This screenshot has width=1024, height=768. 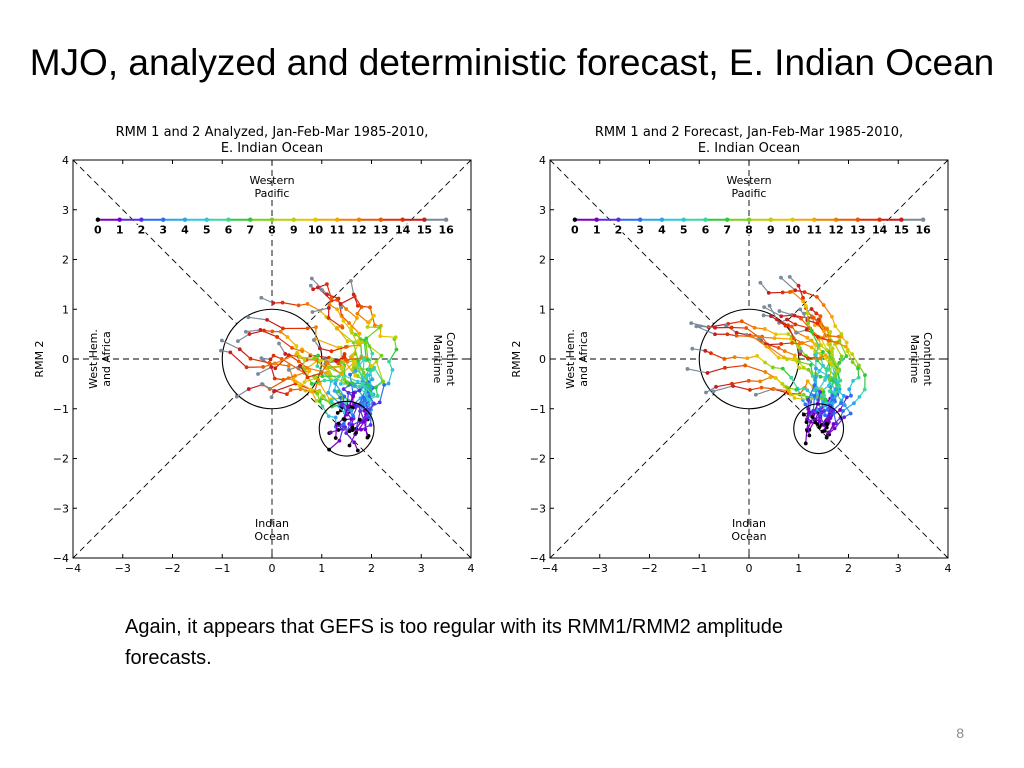 I want to click on chart-1-region-right: Maritime, so click(x=914, y=359).